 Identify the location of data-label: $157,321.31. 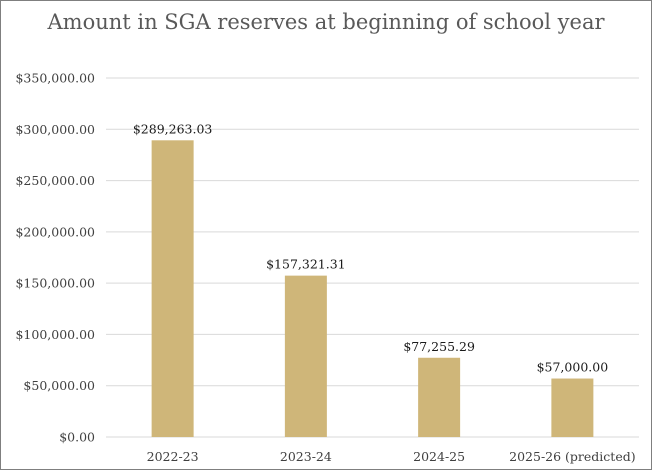
(306, 264).